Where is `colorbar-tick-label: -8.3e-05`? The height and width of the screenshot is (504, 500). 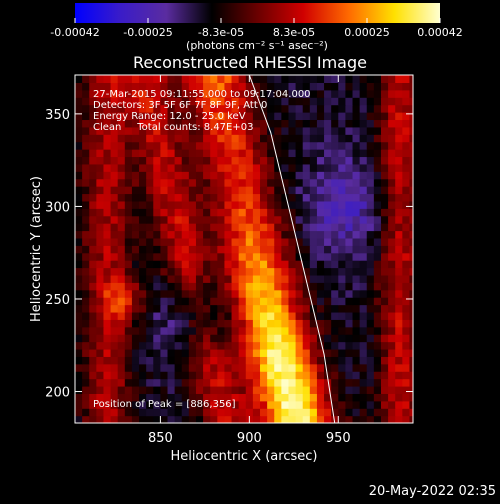
colorbar-tick-label: -8.3e-05 is located at coordinates (221, 32).